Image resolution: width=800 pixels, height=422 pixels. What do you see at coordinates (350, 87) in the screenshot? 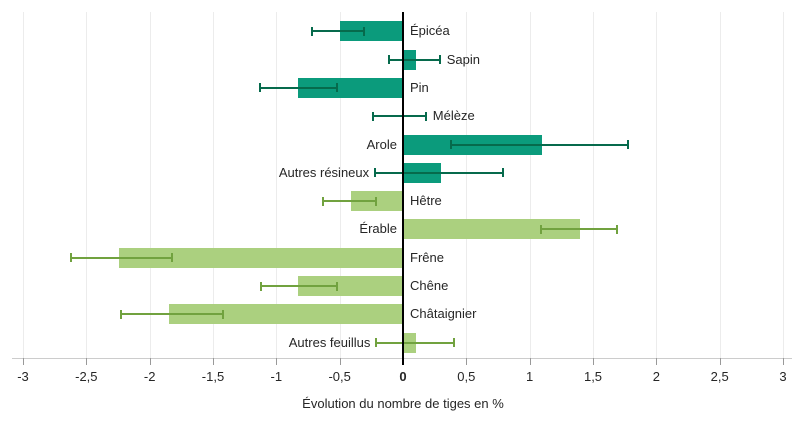
I see `bar-pin` at bounding box center [350, 87].